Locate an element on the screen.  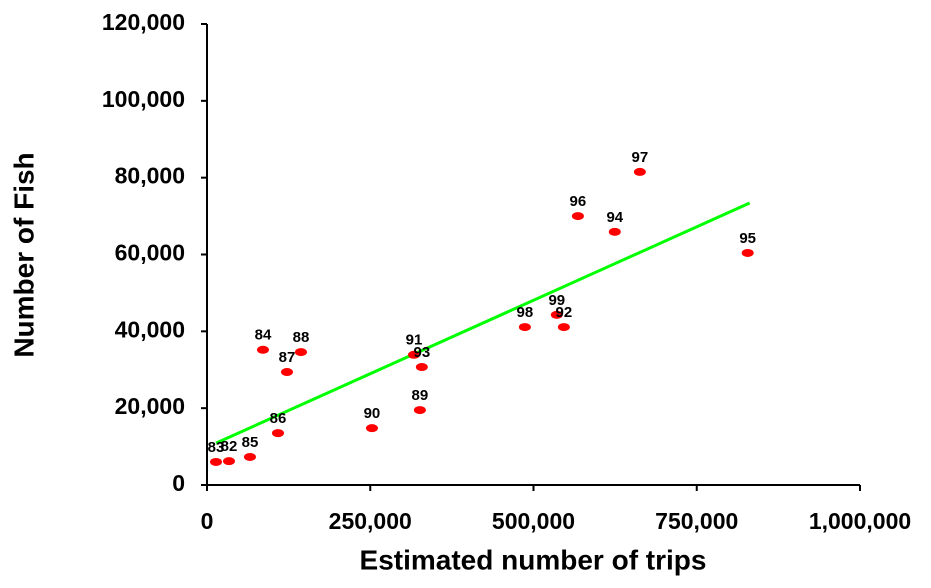
y-tick-label: 40,000 is located at coordinates (150, 329).